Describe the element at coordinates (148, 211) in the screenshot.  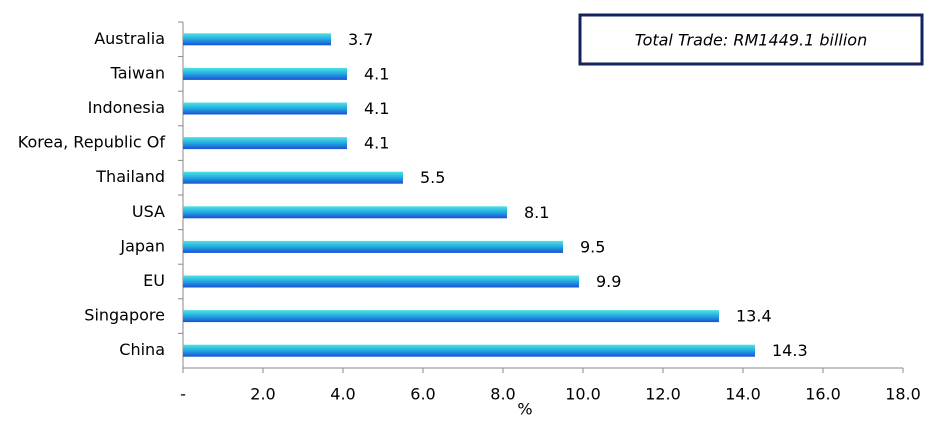
I see `y-tick-label: USA` at that location.